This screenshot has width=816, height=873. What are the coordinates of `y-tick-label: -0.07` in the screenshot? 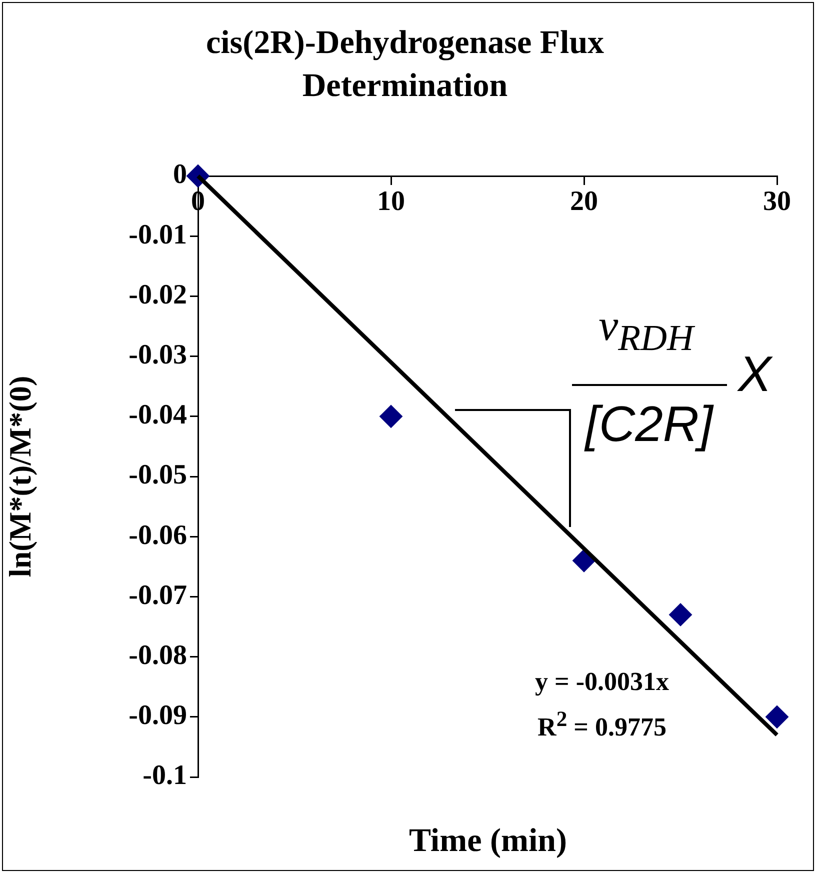 It's located at (157, 595).